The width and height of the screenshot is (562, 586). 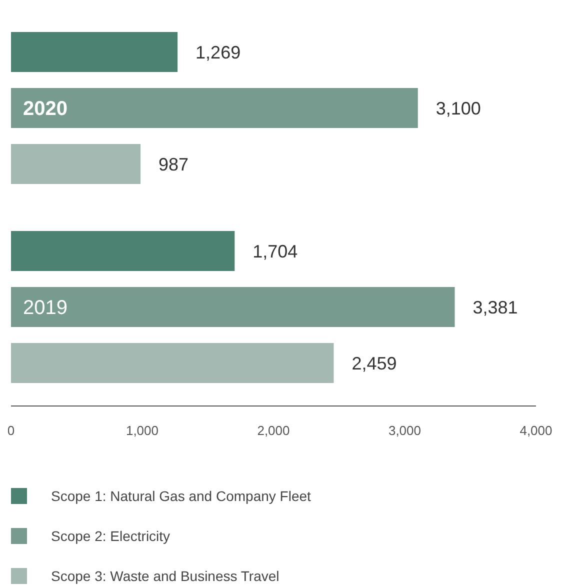 What do you see at coordinates (165, 576) in the screenshot?
I see `legend-label: Scope 3: Waste and Business Travel` at bounding box center [165, 576].